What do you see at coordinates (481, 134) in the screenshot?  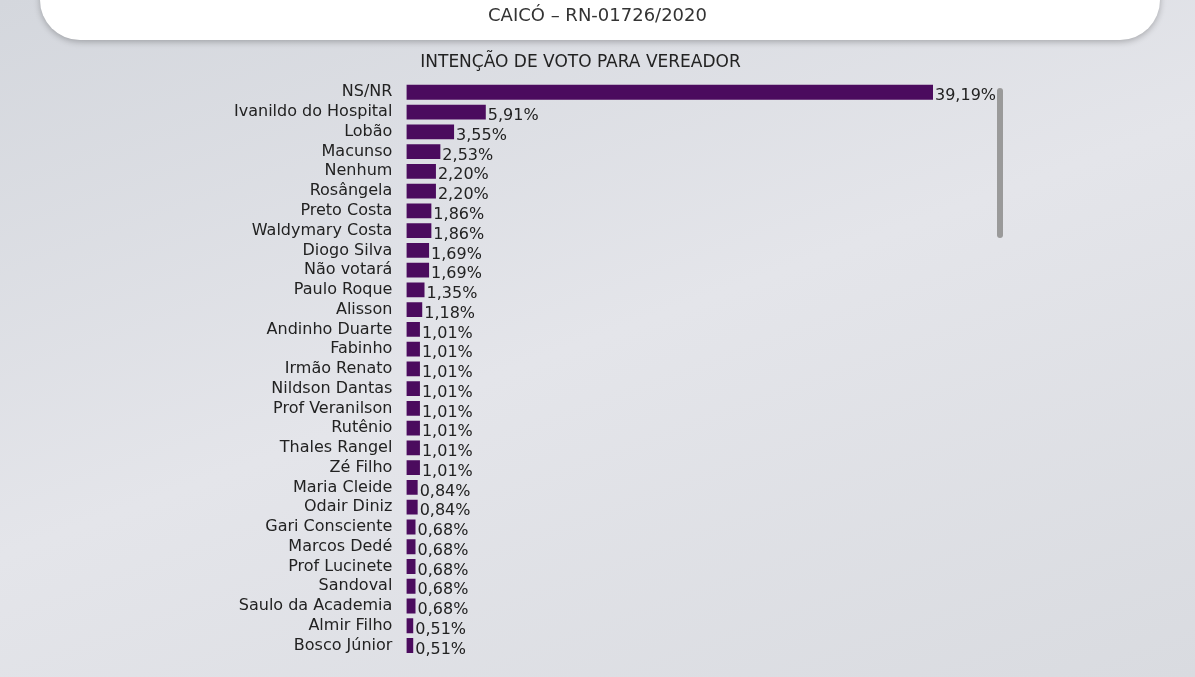 I see `data-label: 3,55%` at bounding box center [481, 134].